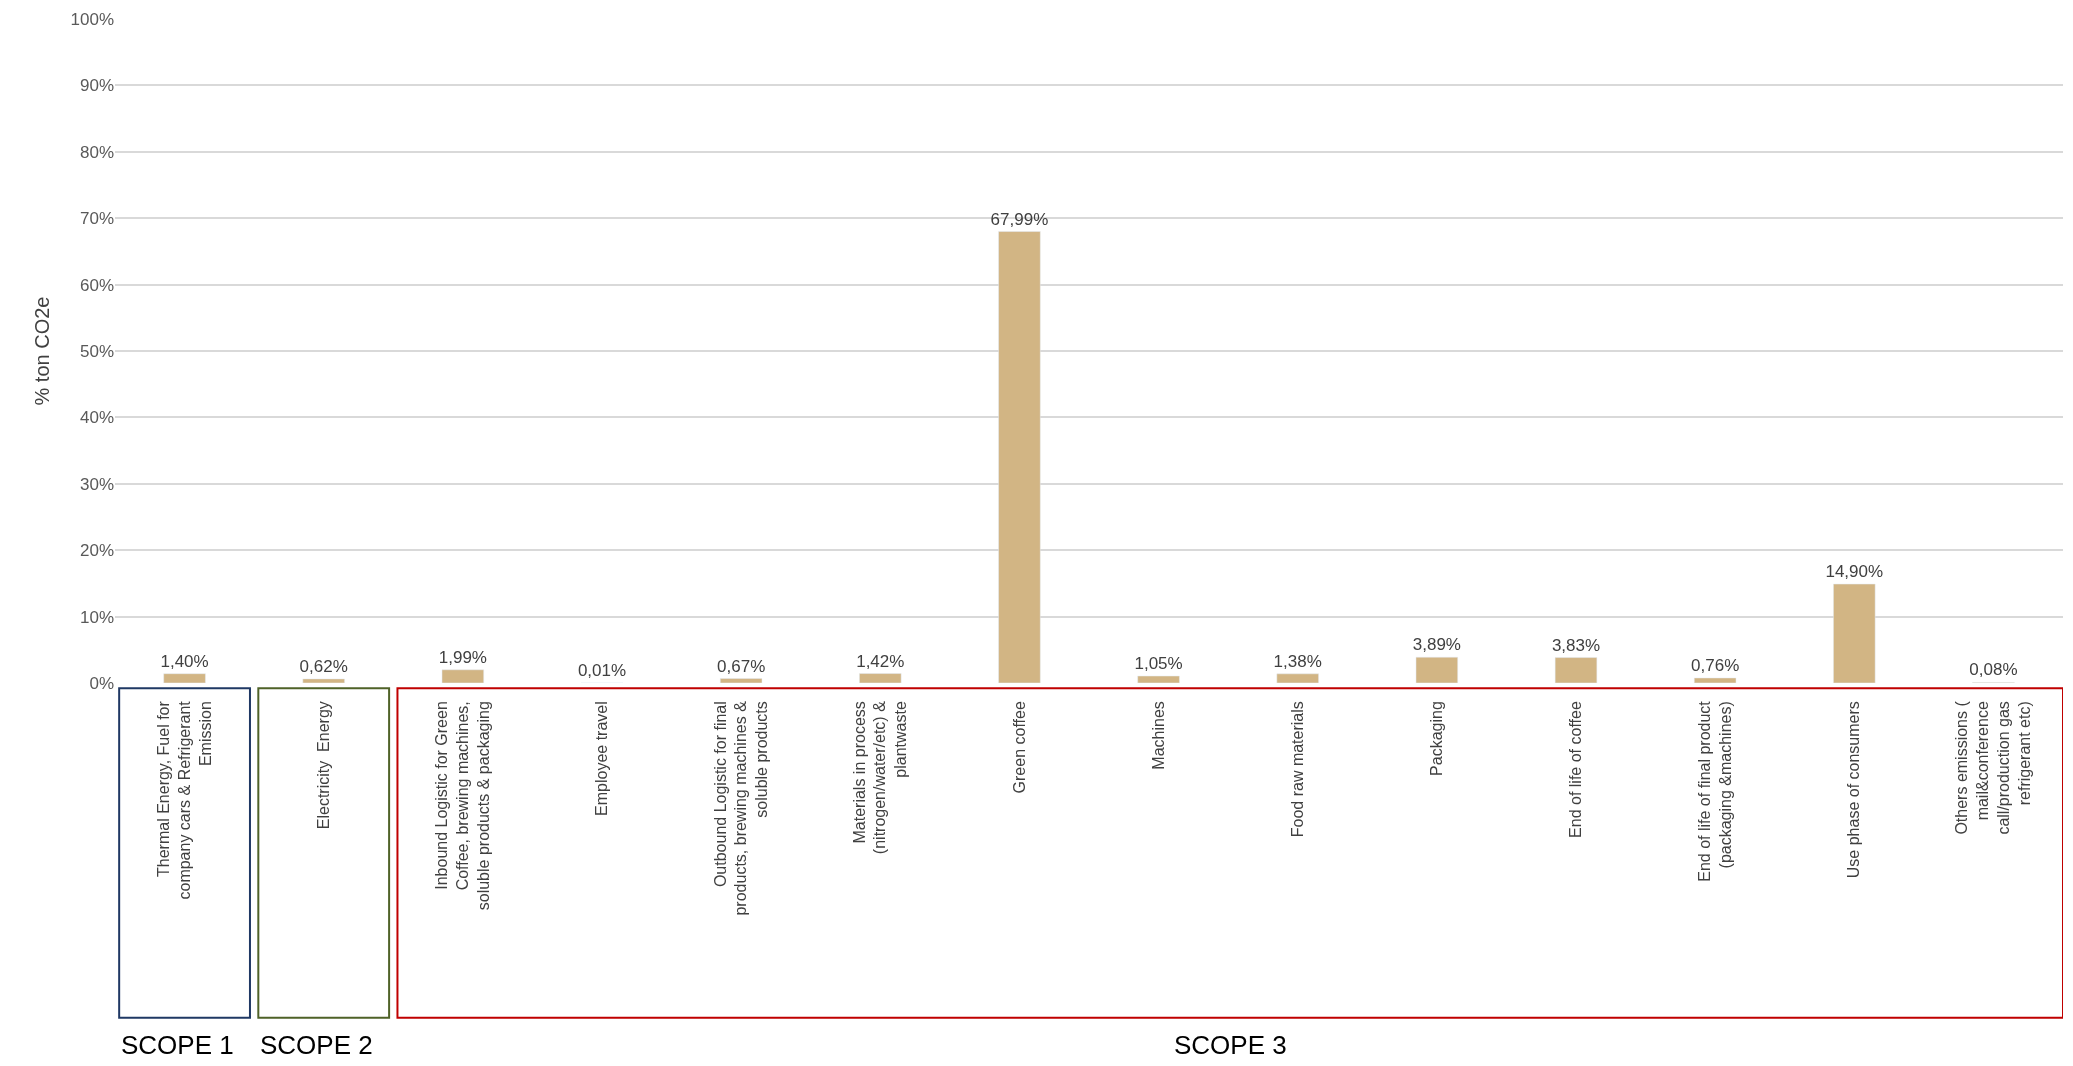 The image size is (2073, 1066). I want to click on data-label: 0,08%, so click(1993, 670).